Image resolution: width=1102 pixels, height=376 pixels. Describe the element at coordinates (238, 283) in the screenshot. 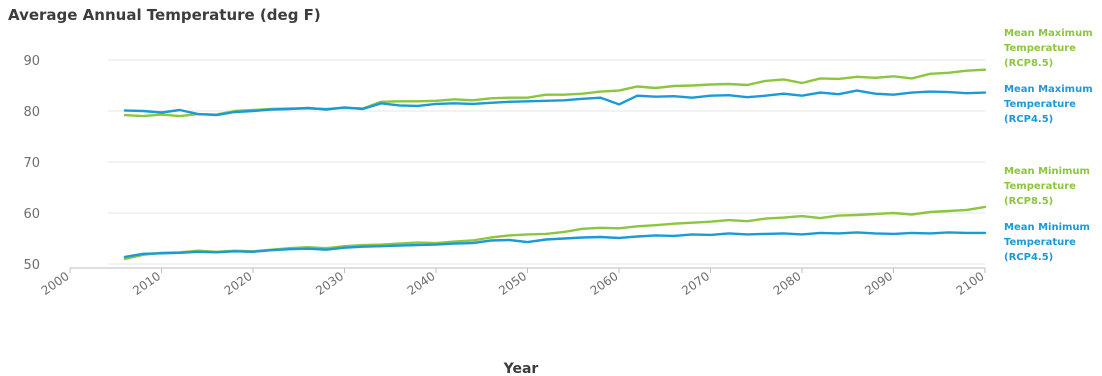

I see `x-tick-label: 2020` at that location.